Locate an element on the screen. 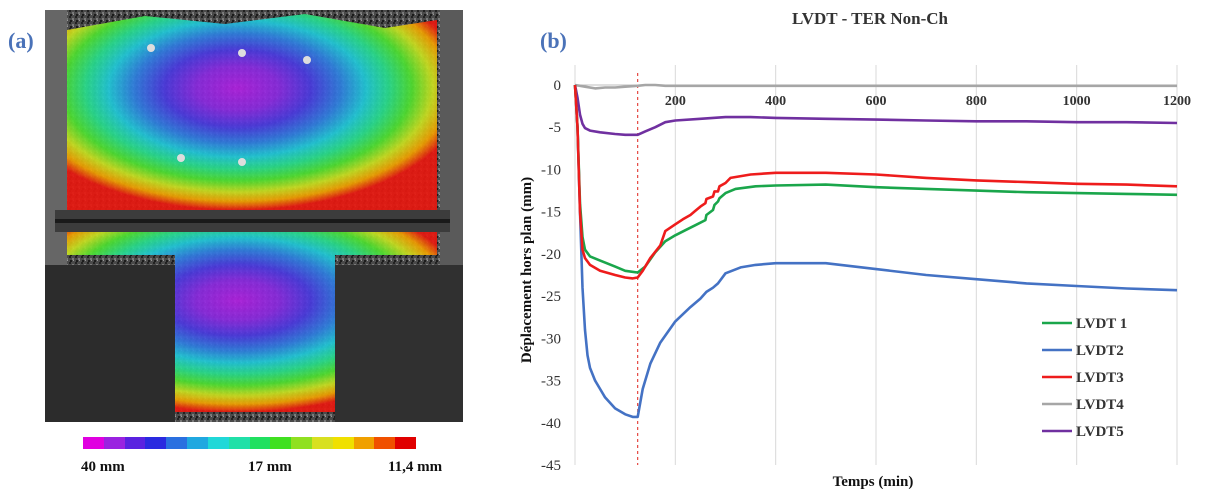 The image size is (1207, 492). colorbar-max-label: 11,4 mm is located at coordinates (415, 467).